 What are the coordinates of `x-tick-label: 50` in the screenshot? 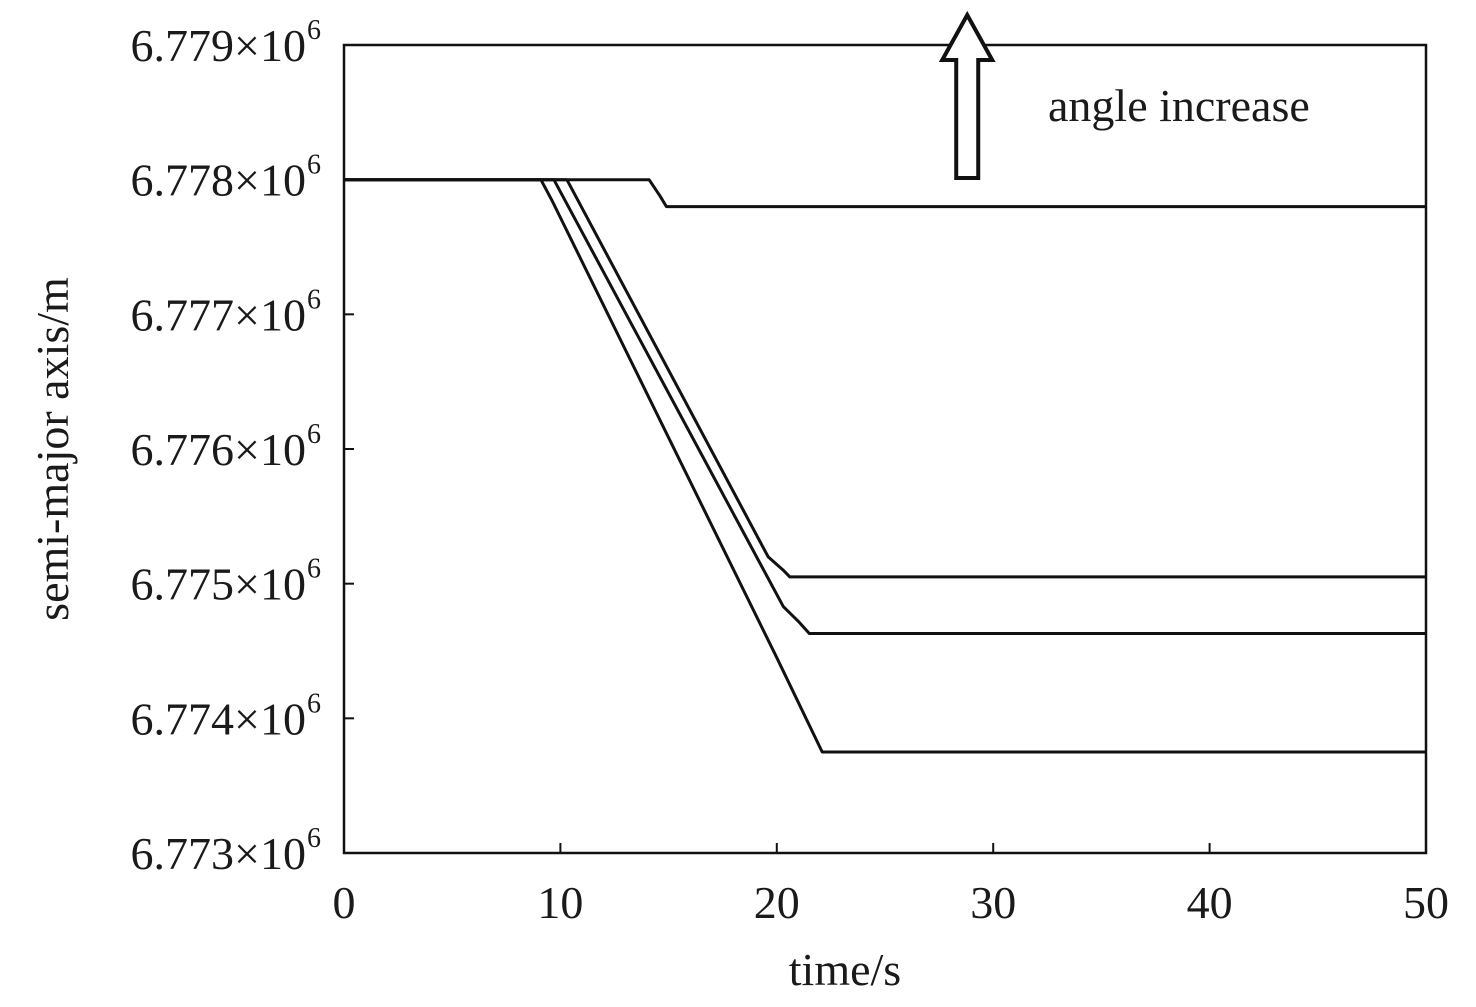 It's located at (1426, 902).